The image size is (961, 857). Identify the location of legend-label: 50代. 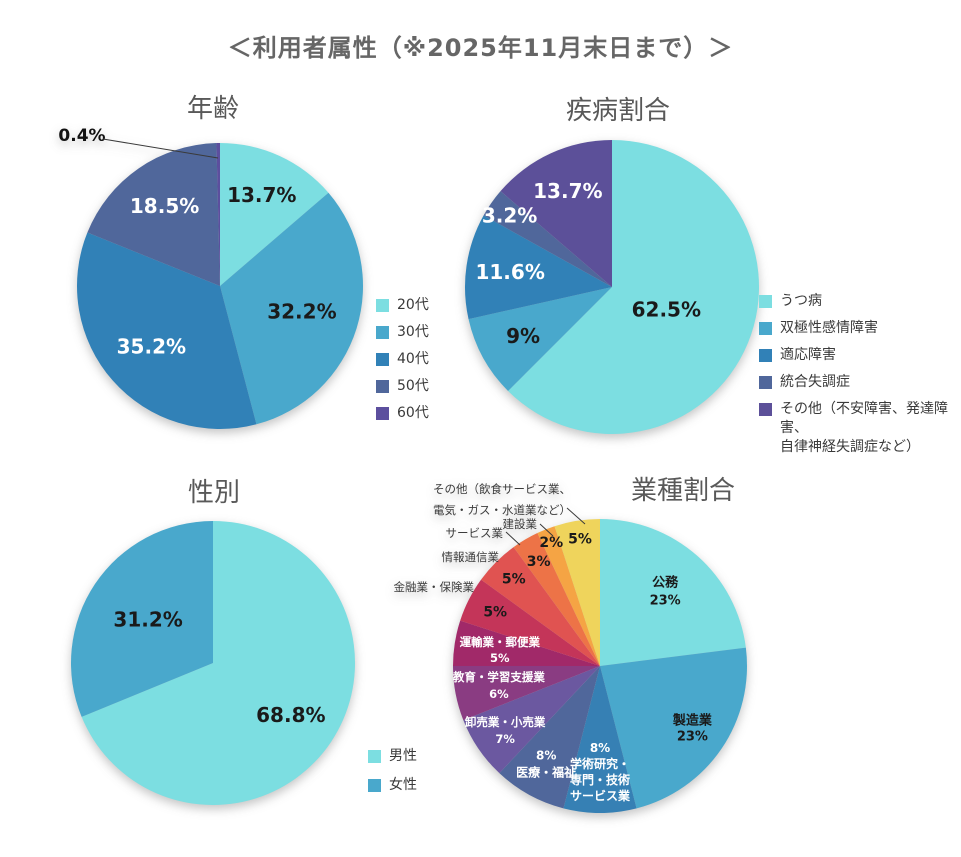
(413, 386).